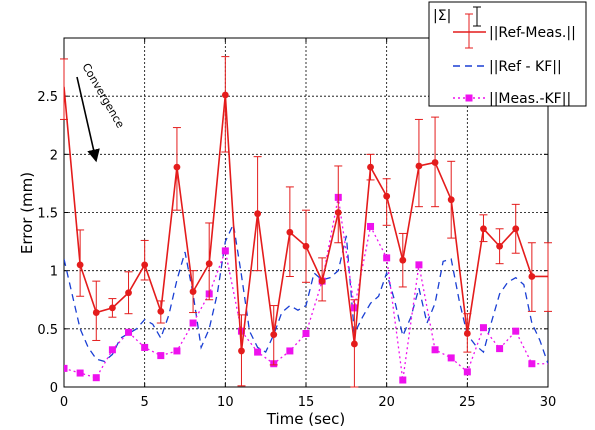 The height and width of the screenshot is (430, 595). I want to click on y-axis-label: Error (mm), so click(27, 213).